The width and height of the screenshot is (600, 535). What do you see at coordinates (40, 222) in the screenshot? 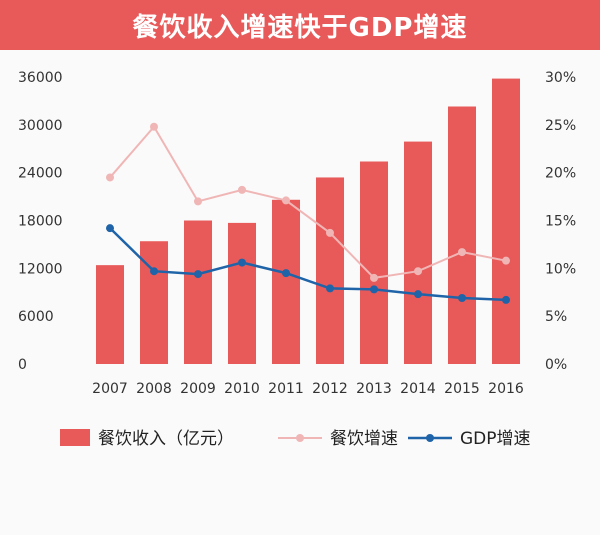
I see `y-left-tick-label: 18000` at bounding box center [40, 222].